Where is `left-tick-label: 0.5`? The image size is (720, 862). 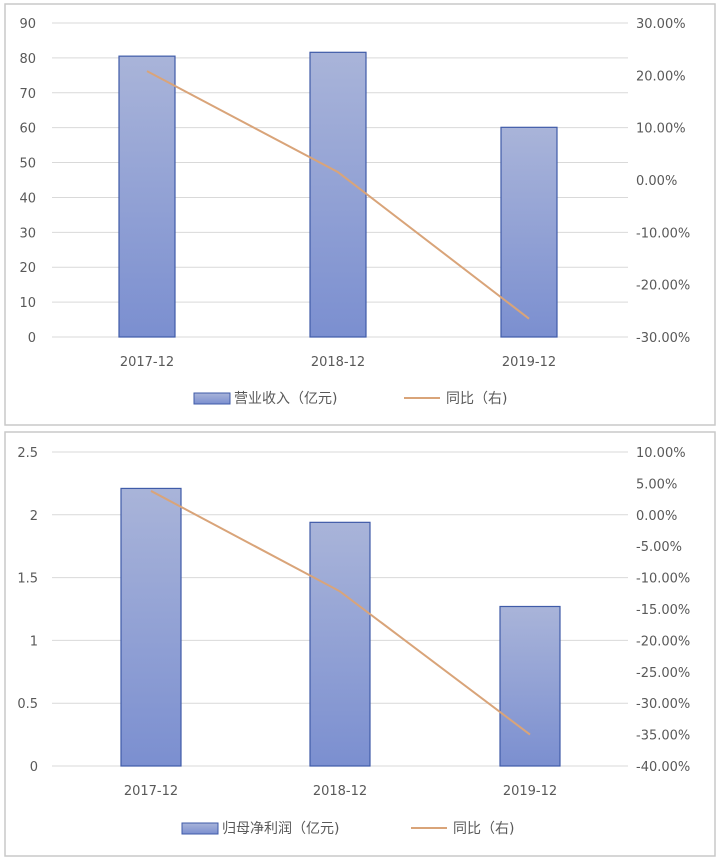
left-tick-label: 0.5 is located at coordinates (27, 704).